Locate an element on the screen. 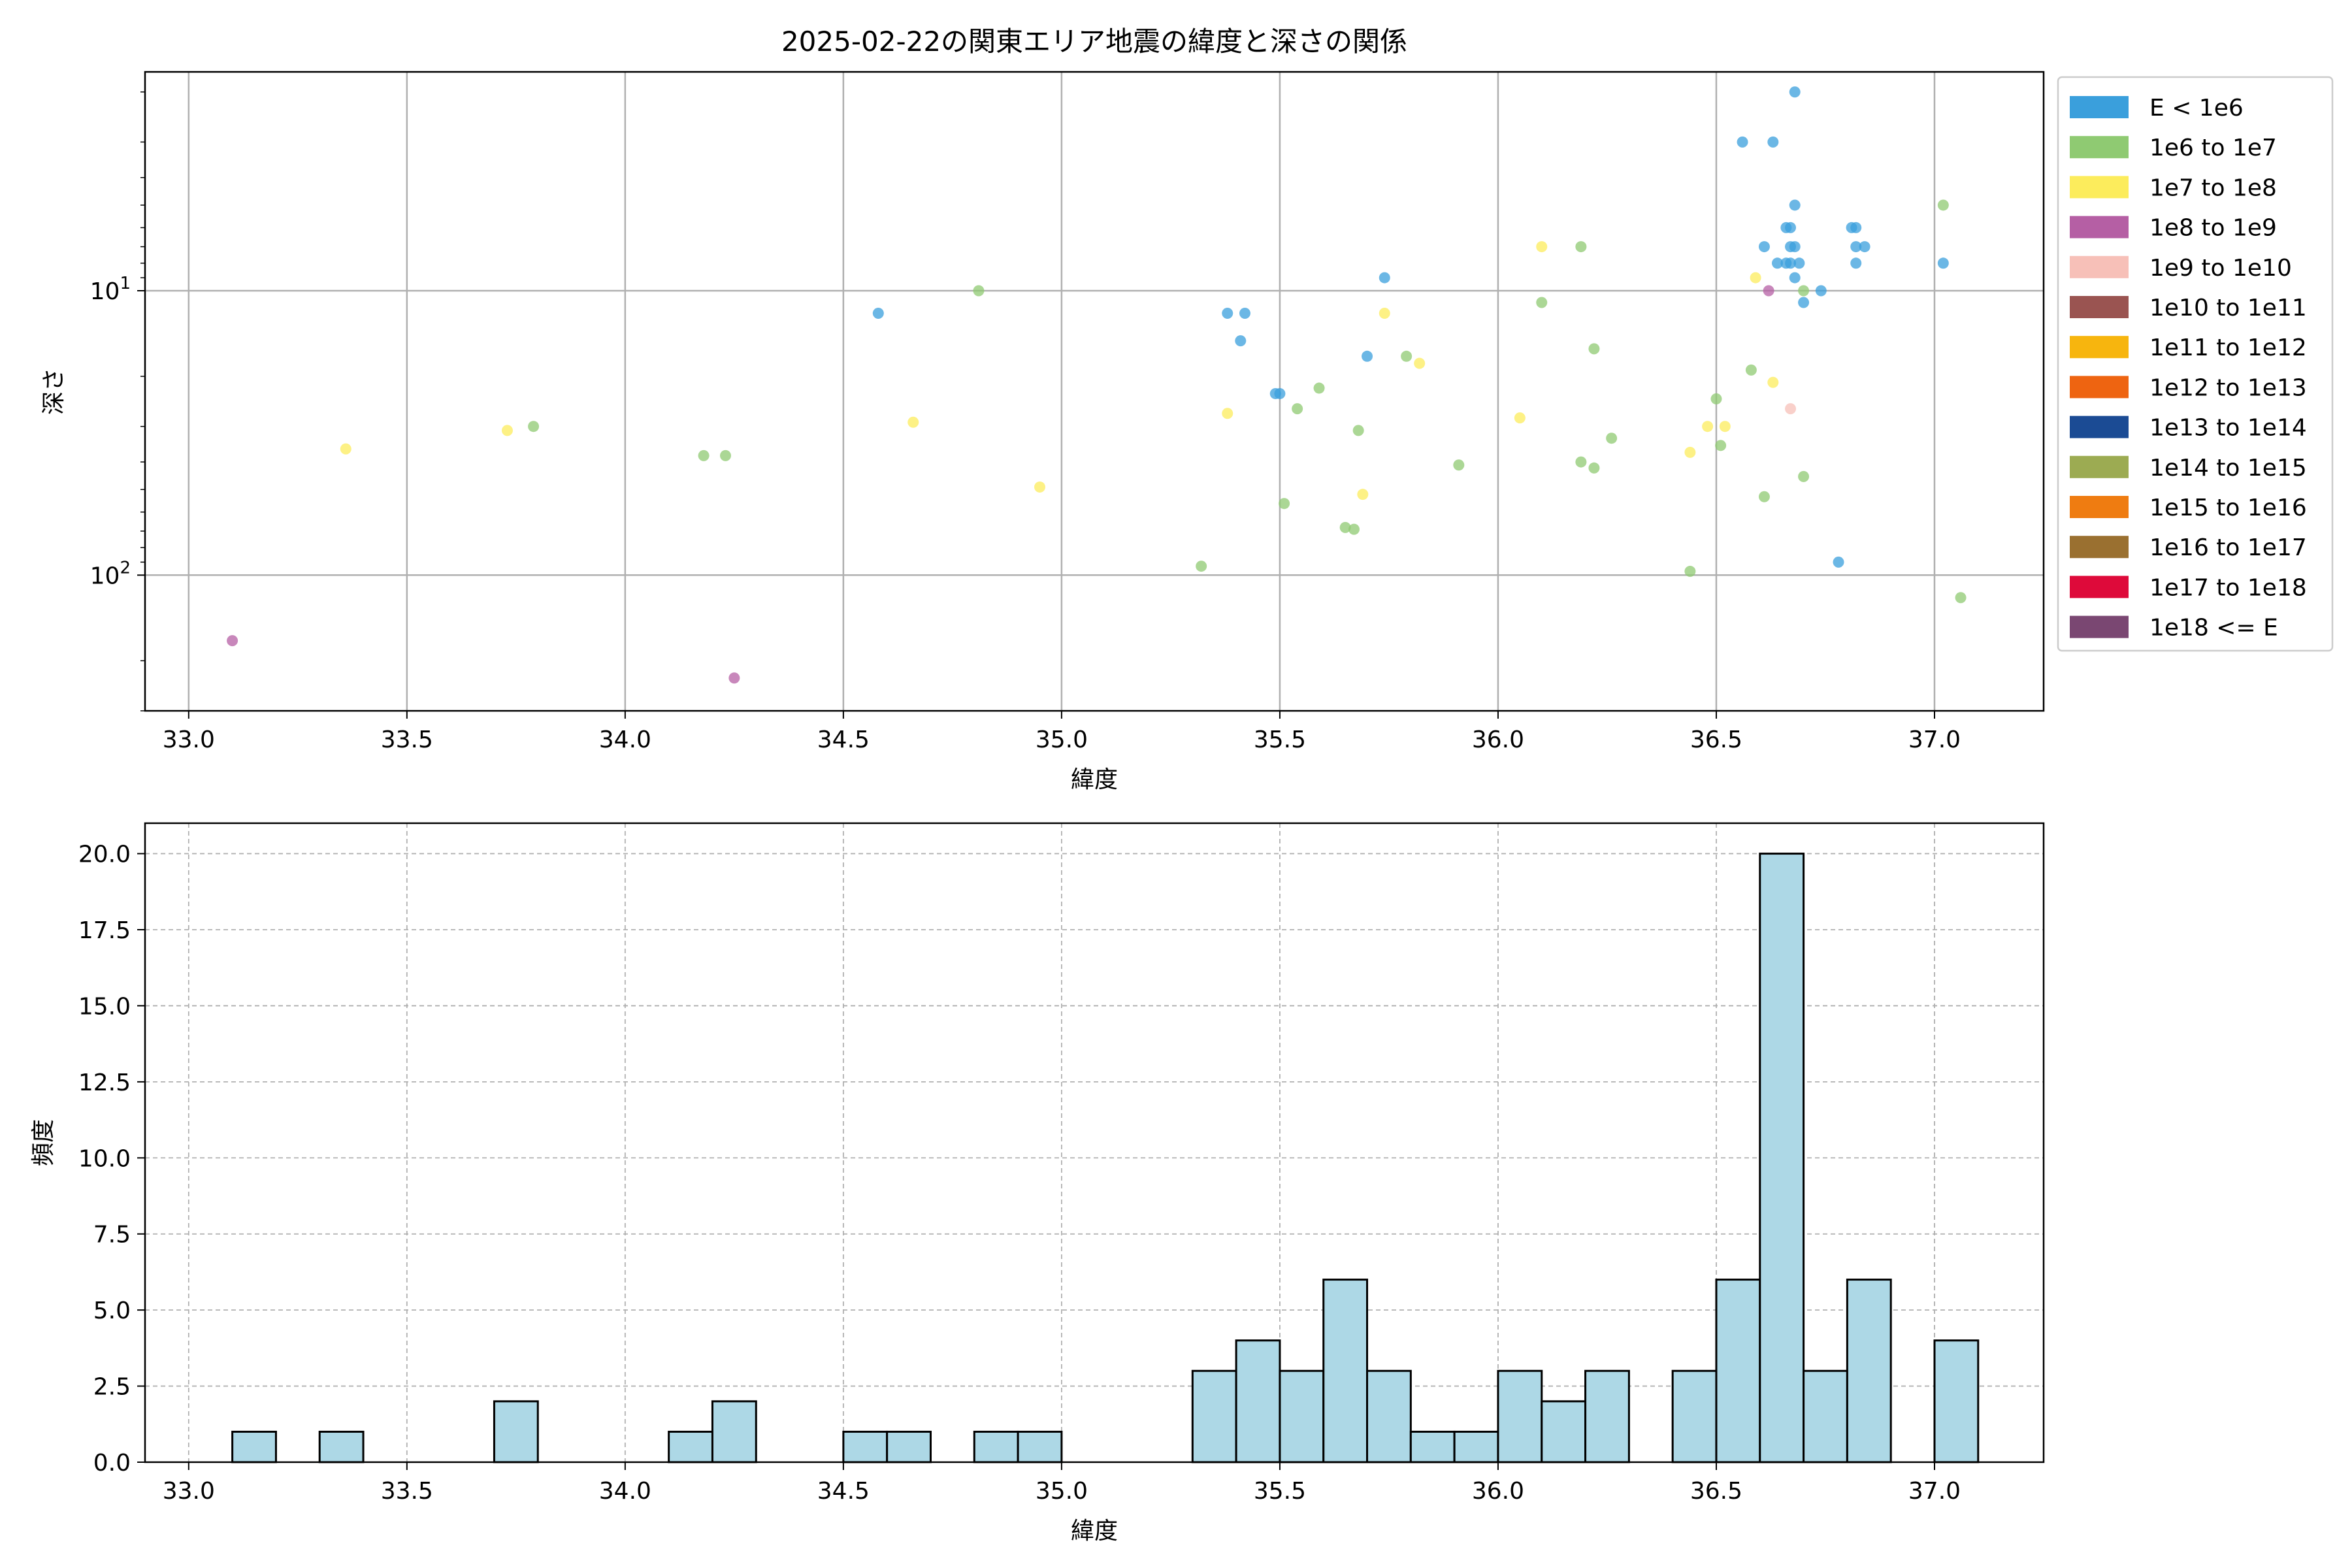  histogram-x-tick-label: 35.5 is located at coordinates (1280, 1491).